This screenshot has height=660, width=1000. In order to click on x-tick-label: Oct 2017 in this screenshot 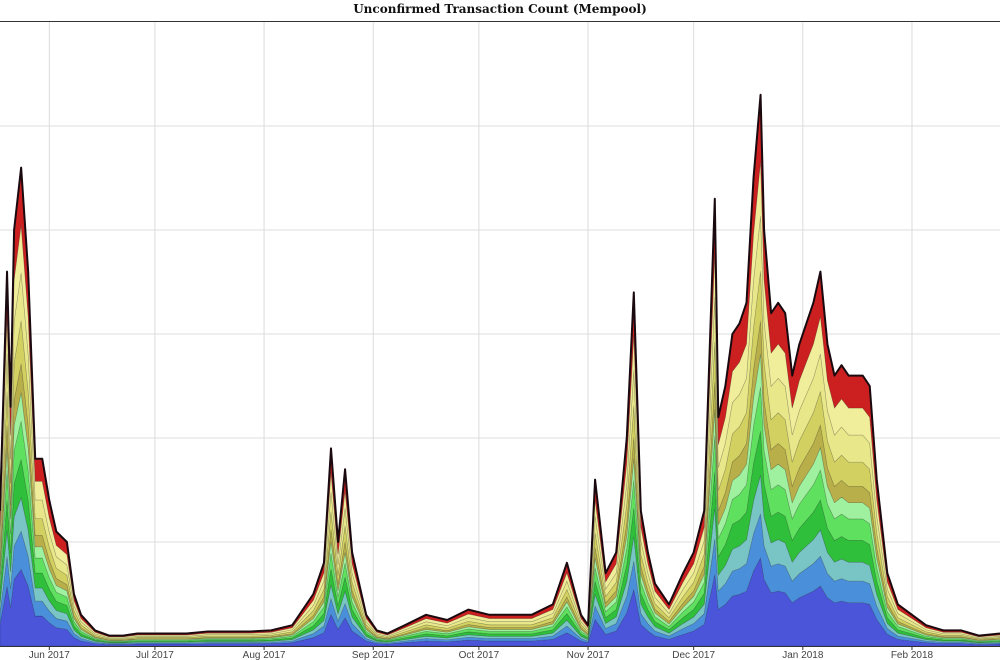, I will do `click(479, 655)`.